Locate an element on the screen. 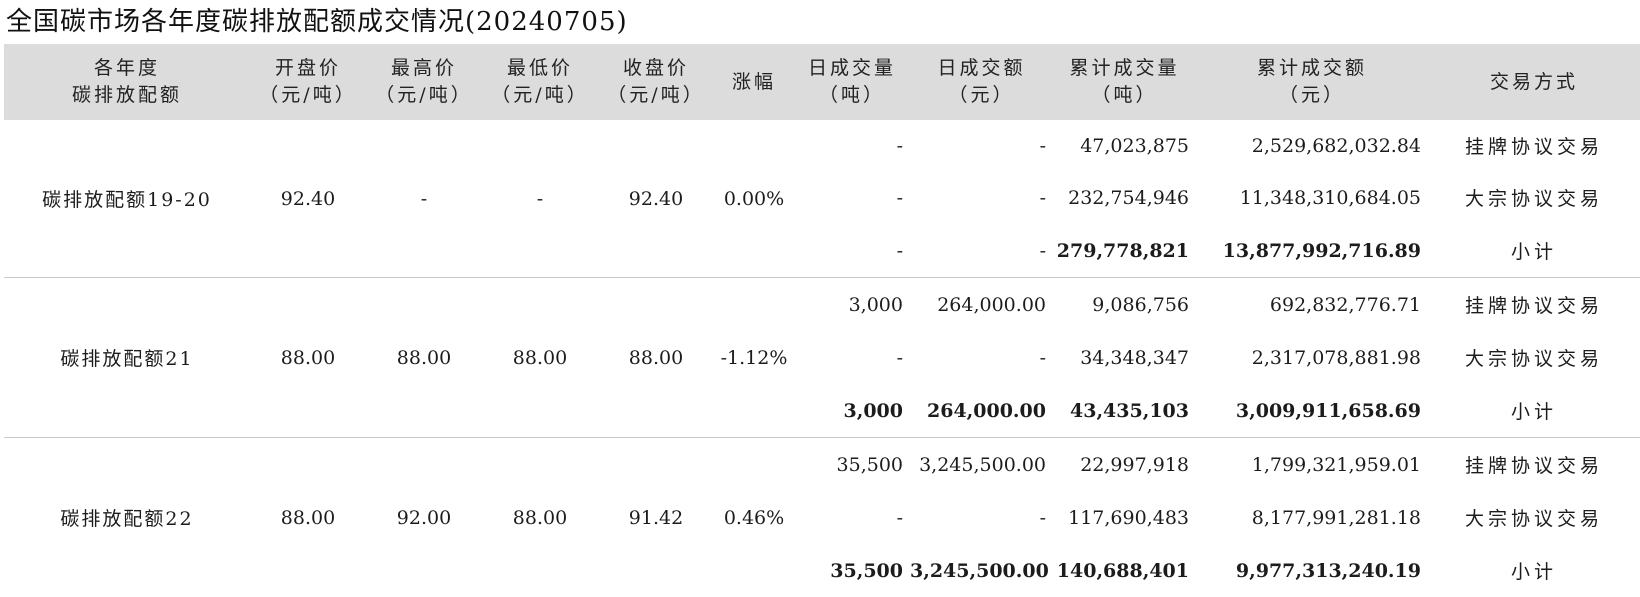  cum-amount: 692,832,776.71 is located at coordinates (1312, 305).